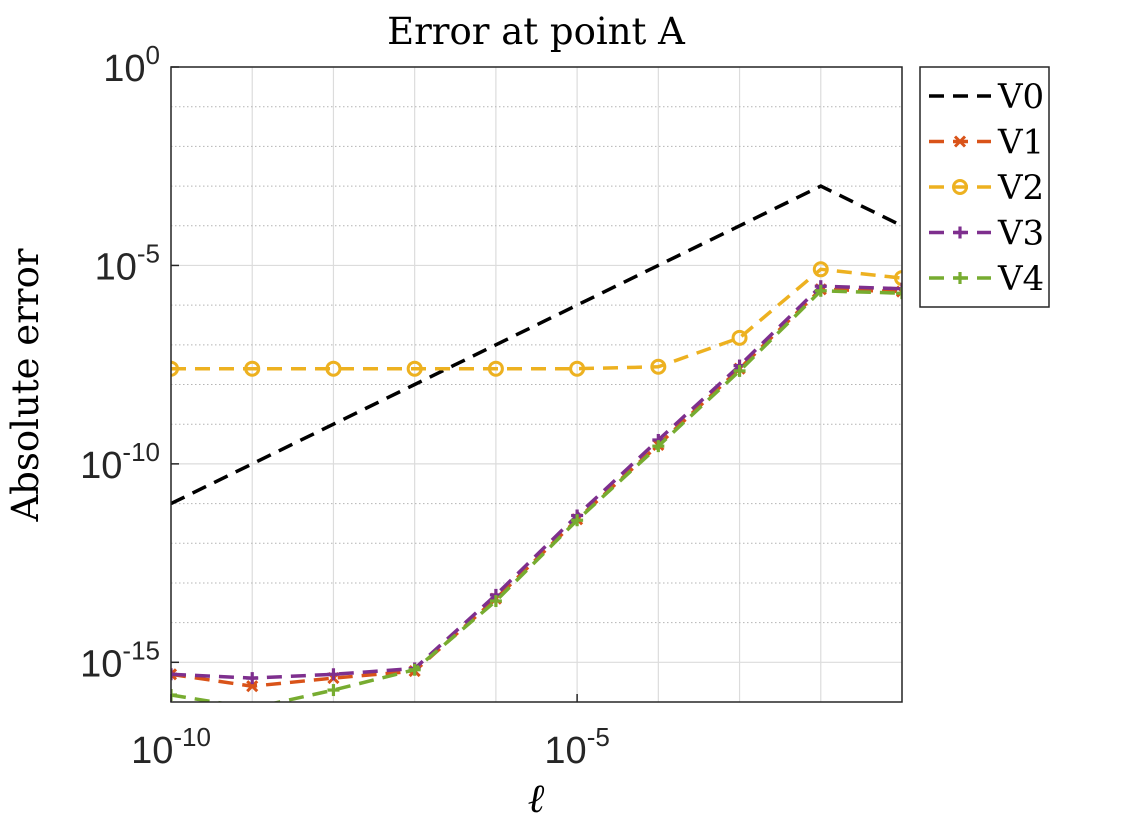 Image resolution: width=1146 pixels, height=833 pixels. What do you see at coordinates (1020, 279) in the screenshot?
I see `legend-label: V4` at bounding box center [1020, 279].